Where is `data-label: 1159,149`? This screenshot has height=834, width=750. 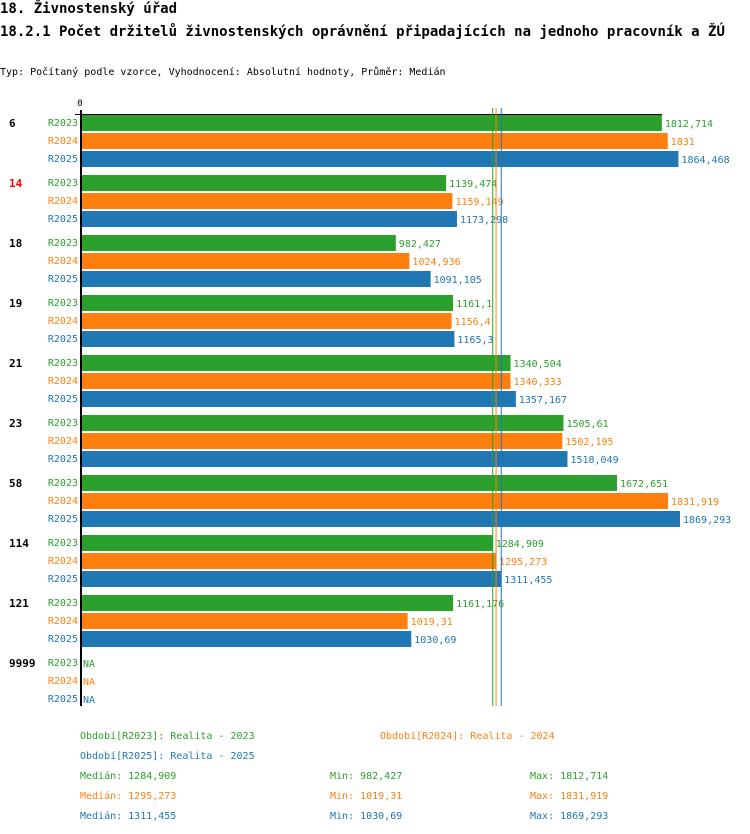 data-label: 1159,149 is located at coordinates (479, 202).